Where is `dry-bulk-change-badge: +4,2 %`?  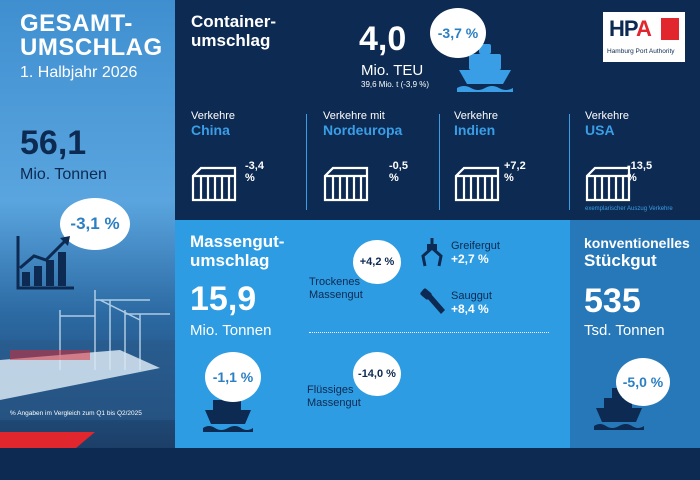 dry-bulk-change-badge: +4,2 % is located at coordinates (377, 262).